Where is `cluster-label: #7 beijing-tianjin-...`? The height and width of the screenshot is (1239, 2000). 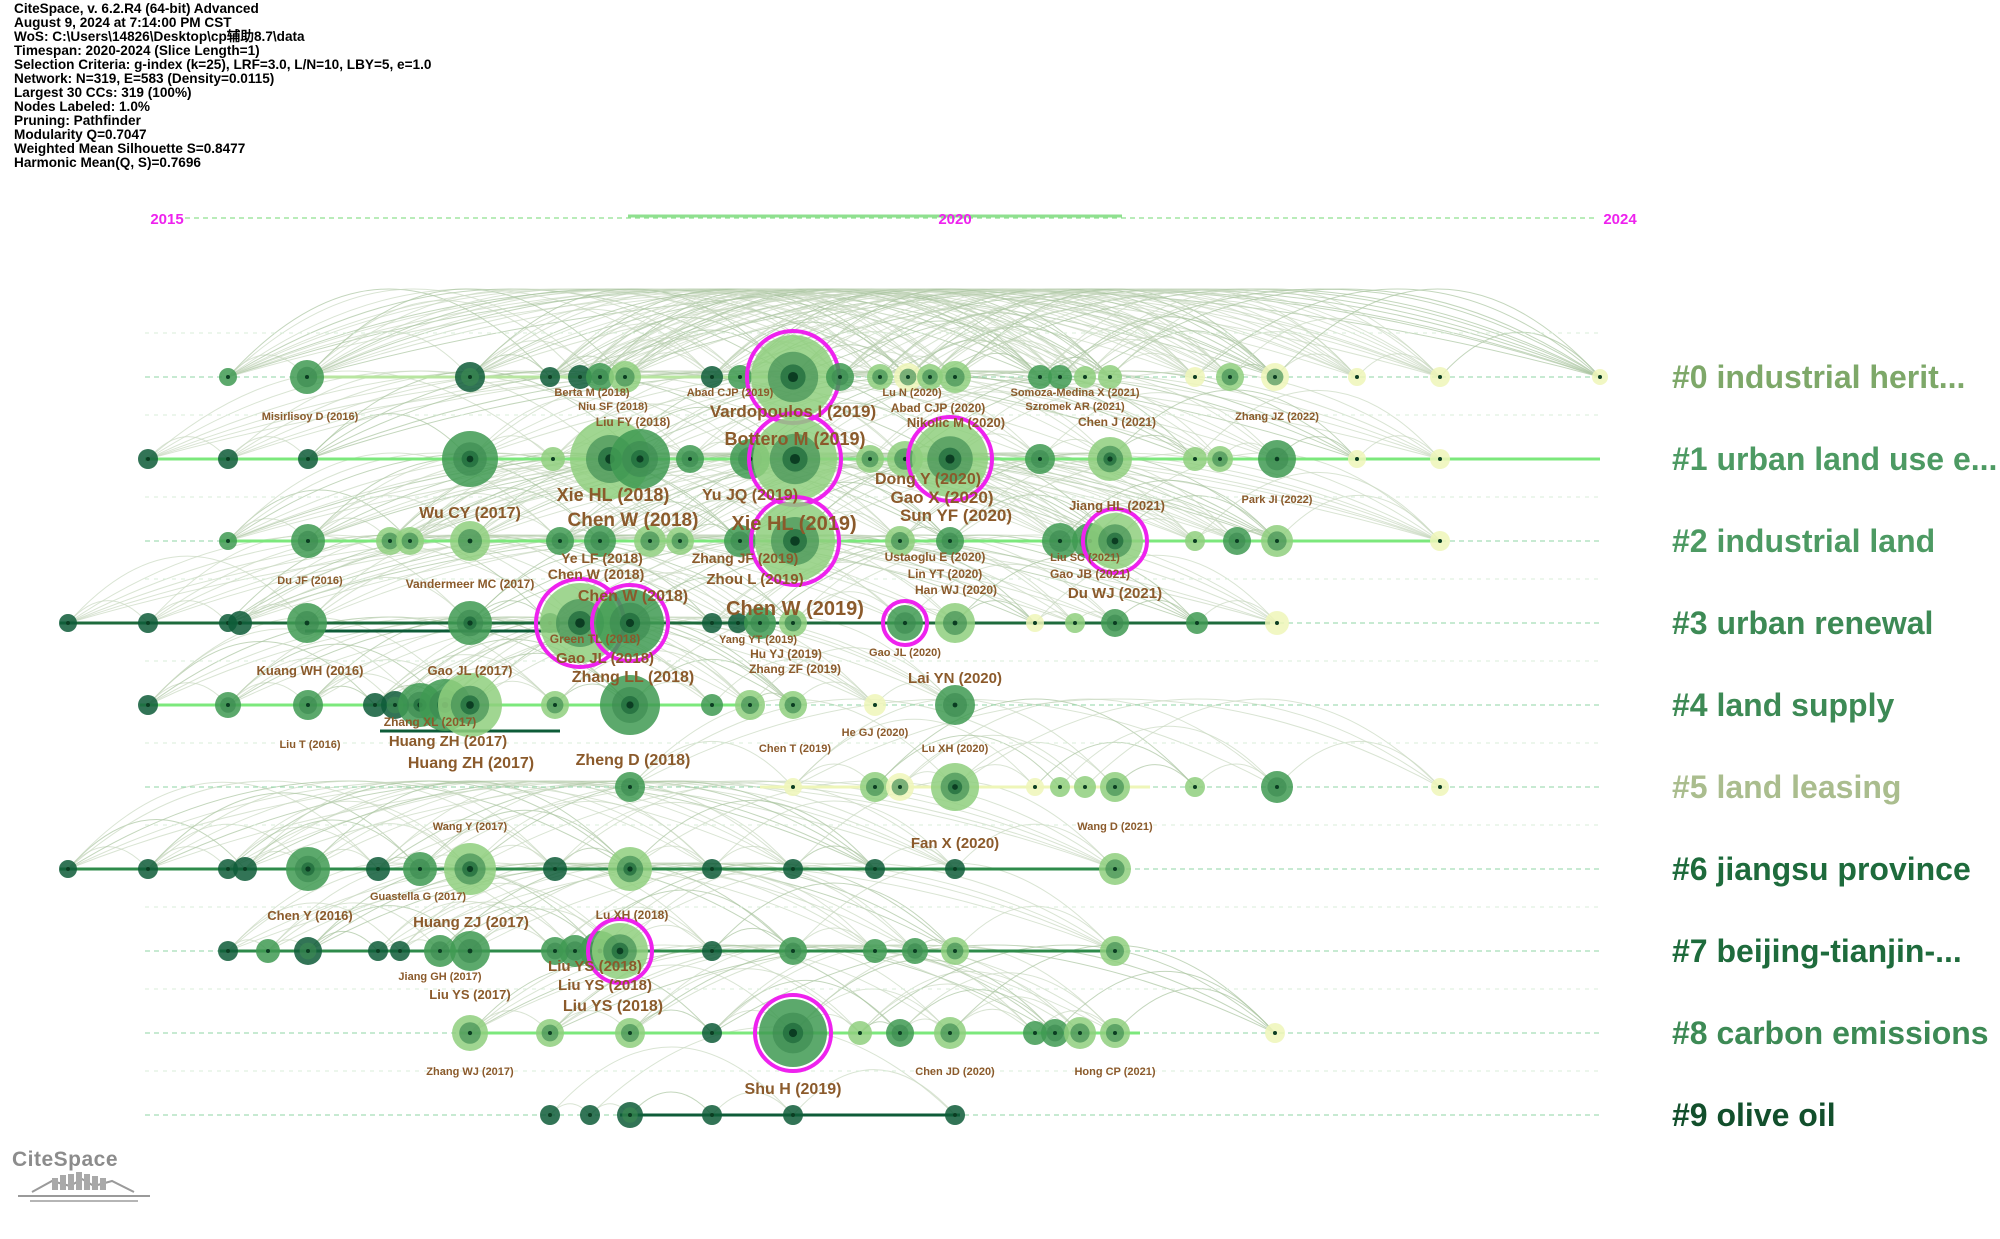
cluster-label: #7 beijing-tianjin-... is located at coordinates (1817, 951).